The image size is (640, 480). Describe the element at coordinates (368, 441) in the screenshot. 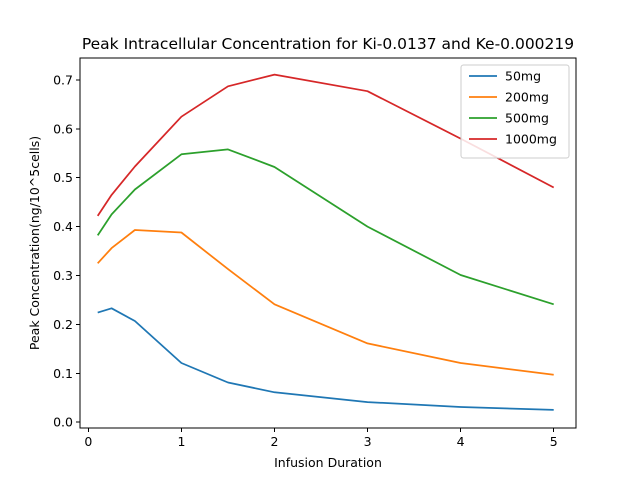

I see `x-tick-label: 3` at that location.